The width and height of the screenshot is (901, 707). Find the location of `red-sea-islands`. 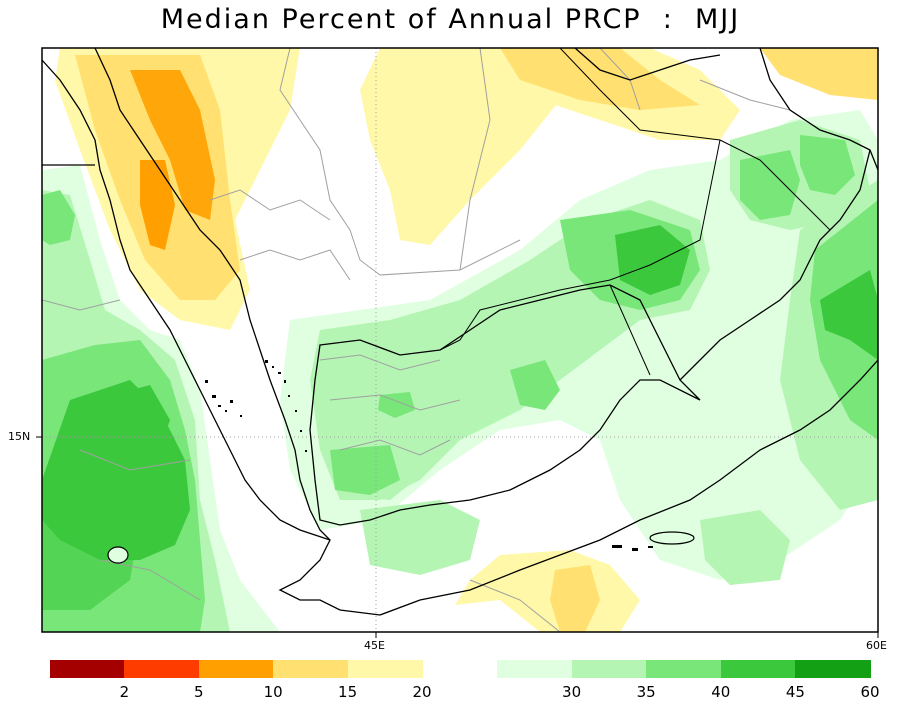

red-sea-islands is located at coordinates (256, 406).